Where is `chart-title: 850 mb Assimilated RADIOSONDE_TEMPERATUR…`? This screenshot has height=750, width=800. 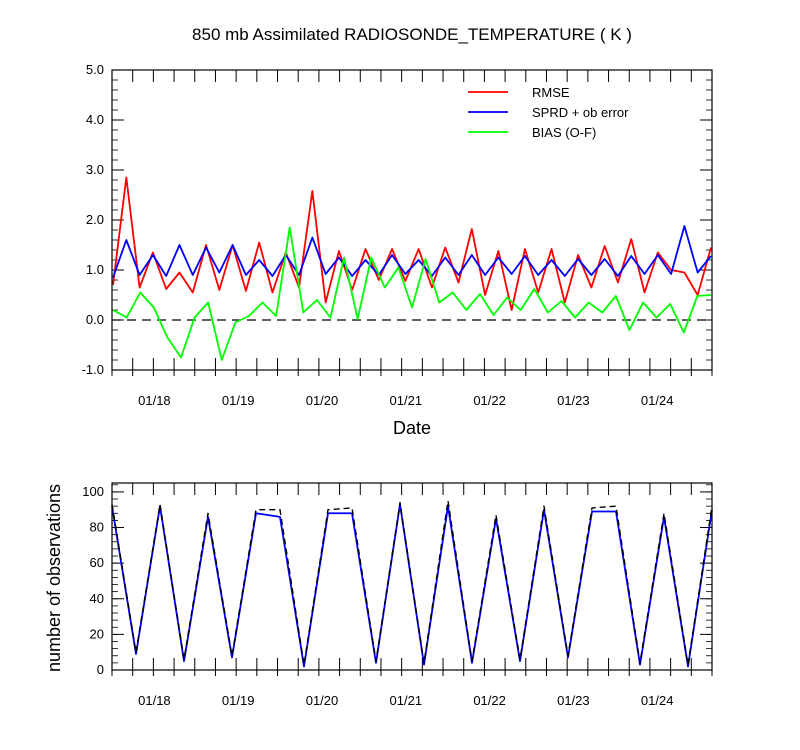 chart-title: 850 mb Assimilated RADIOSONDE_TEMPERATUR… is located at coordinates (412, 34).